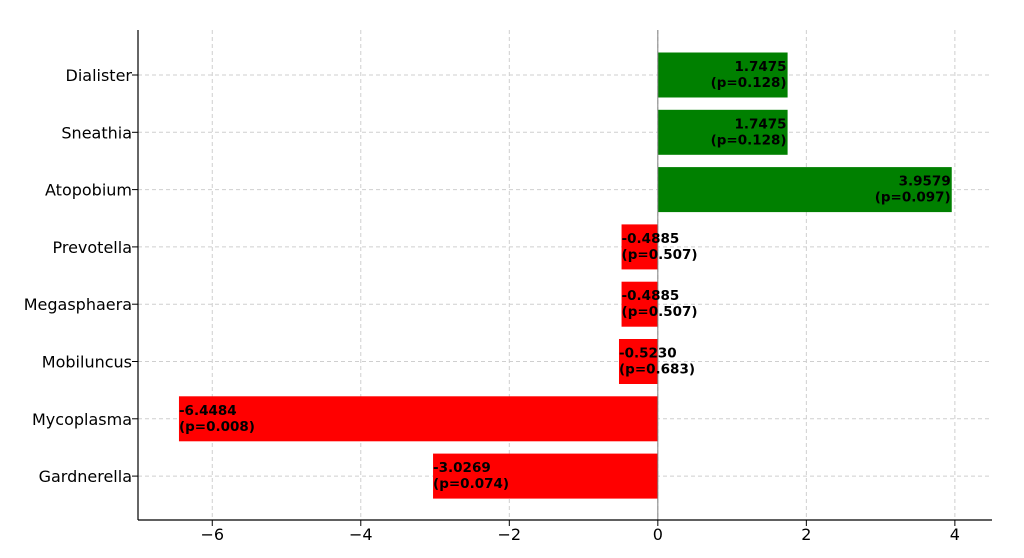 The image size is (1024, 558). I want to click on category-label: Prevotella, so click(92, 247).